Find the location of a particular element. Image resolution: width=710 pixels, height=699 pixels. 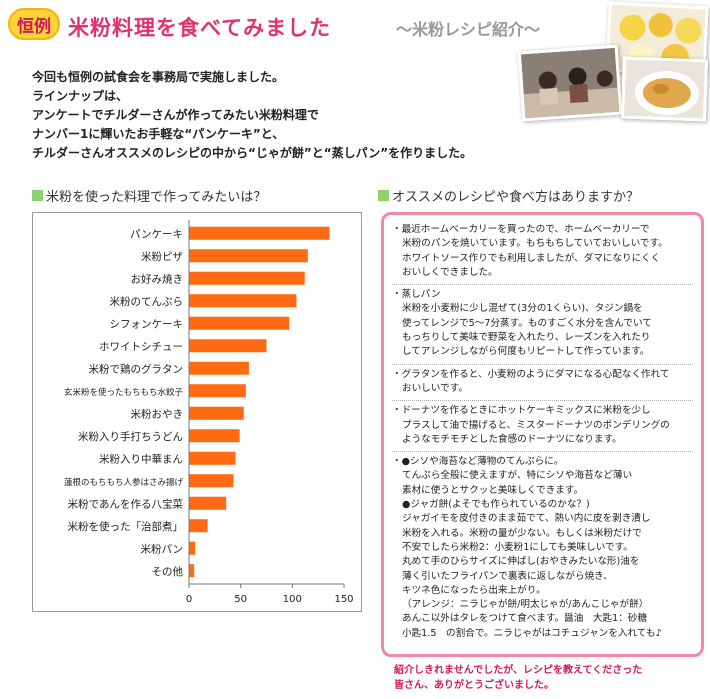

category-label: 米粉を使った「治部煮」 is located at coordinates (126, 526).